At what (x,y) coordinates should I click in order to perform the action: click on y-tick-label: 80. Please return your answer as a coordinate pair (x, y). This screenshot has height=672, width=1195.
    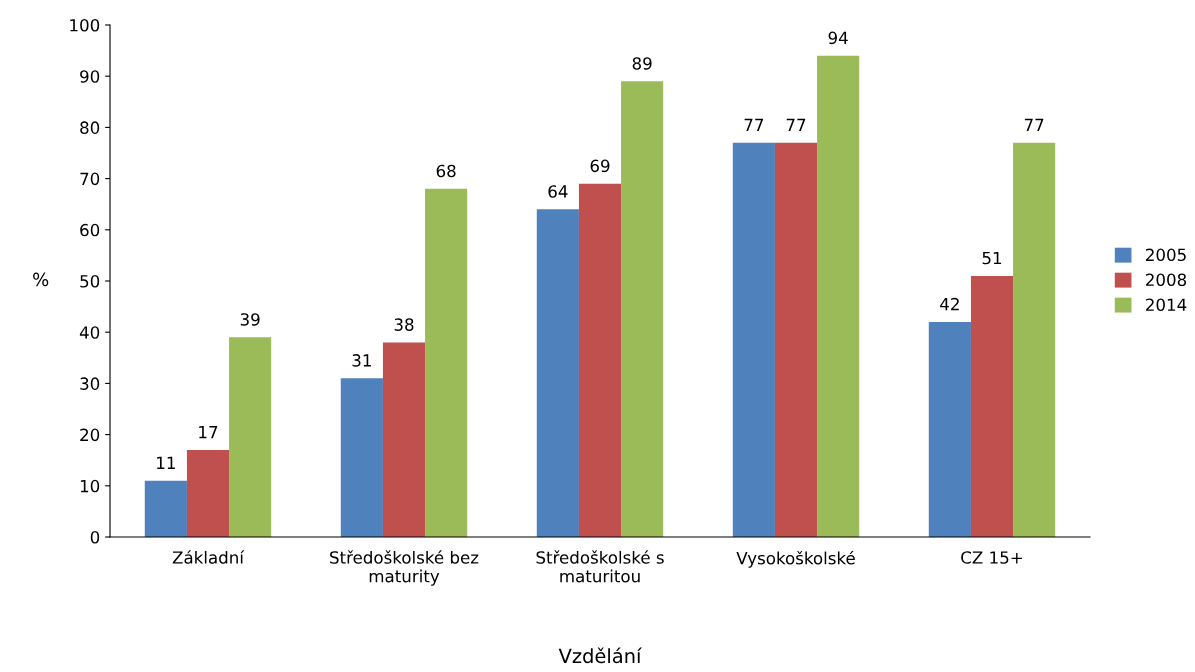
    Looking at the image, I should click on (90, 127).